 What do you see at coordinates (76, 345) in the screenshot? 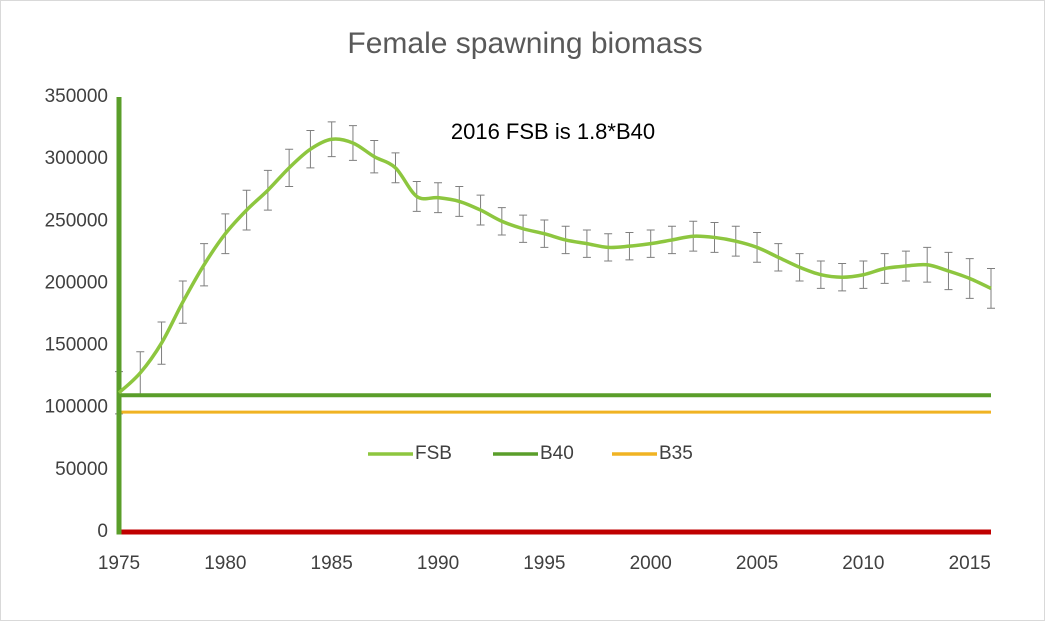
I see `y-tick-label: 150000` at bounding box center [76, 345].